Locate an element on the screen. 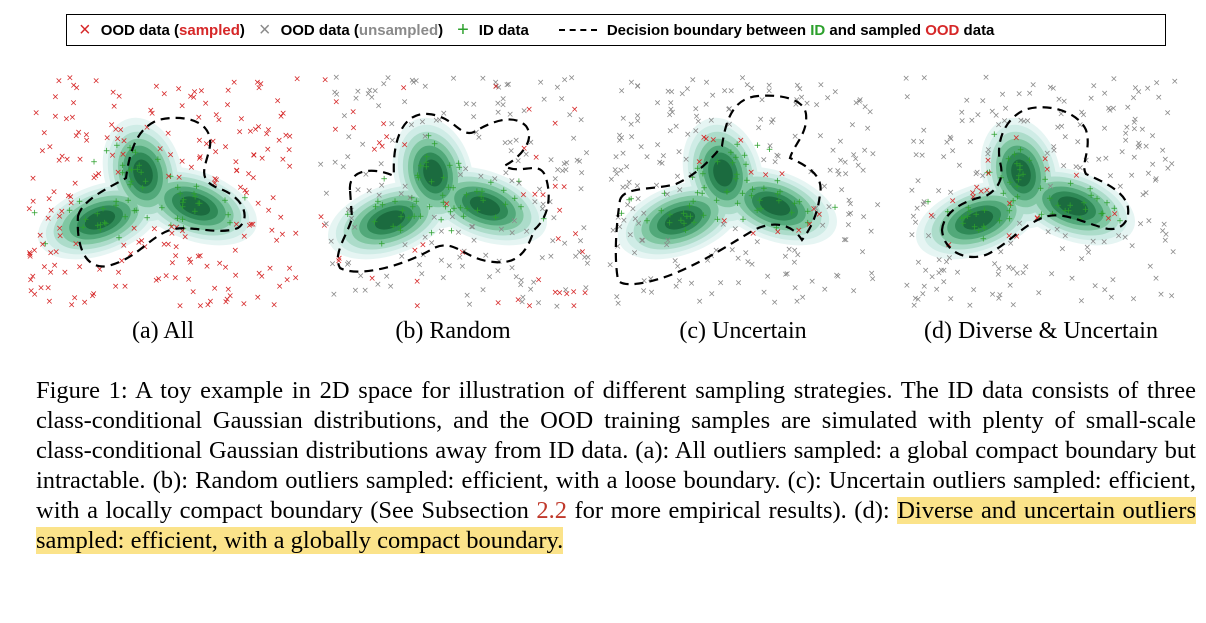  legend-text: ID data is located at coordinates (503, 30).